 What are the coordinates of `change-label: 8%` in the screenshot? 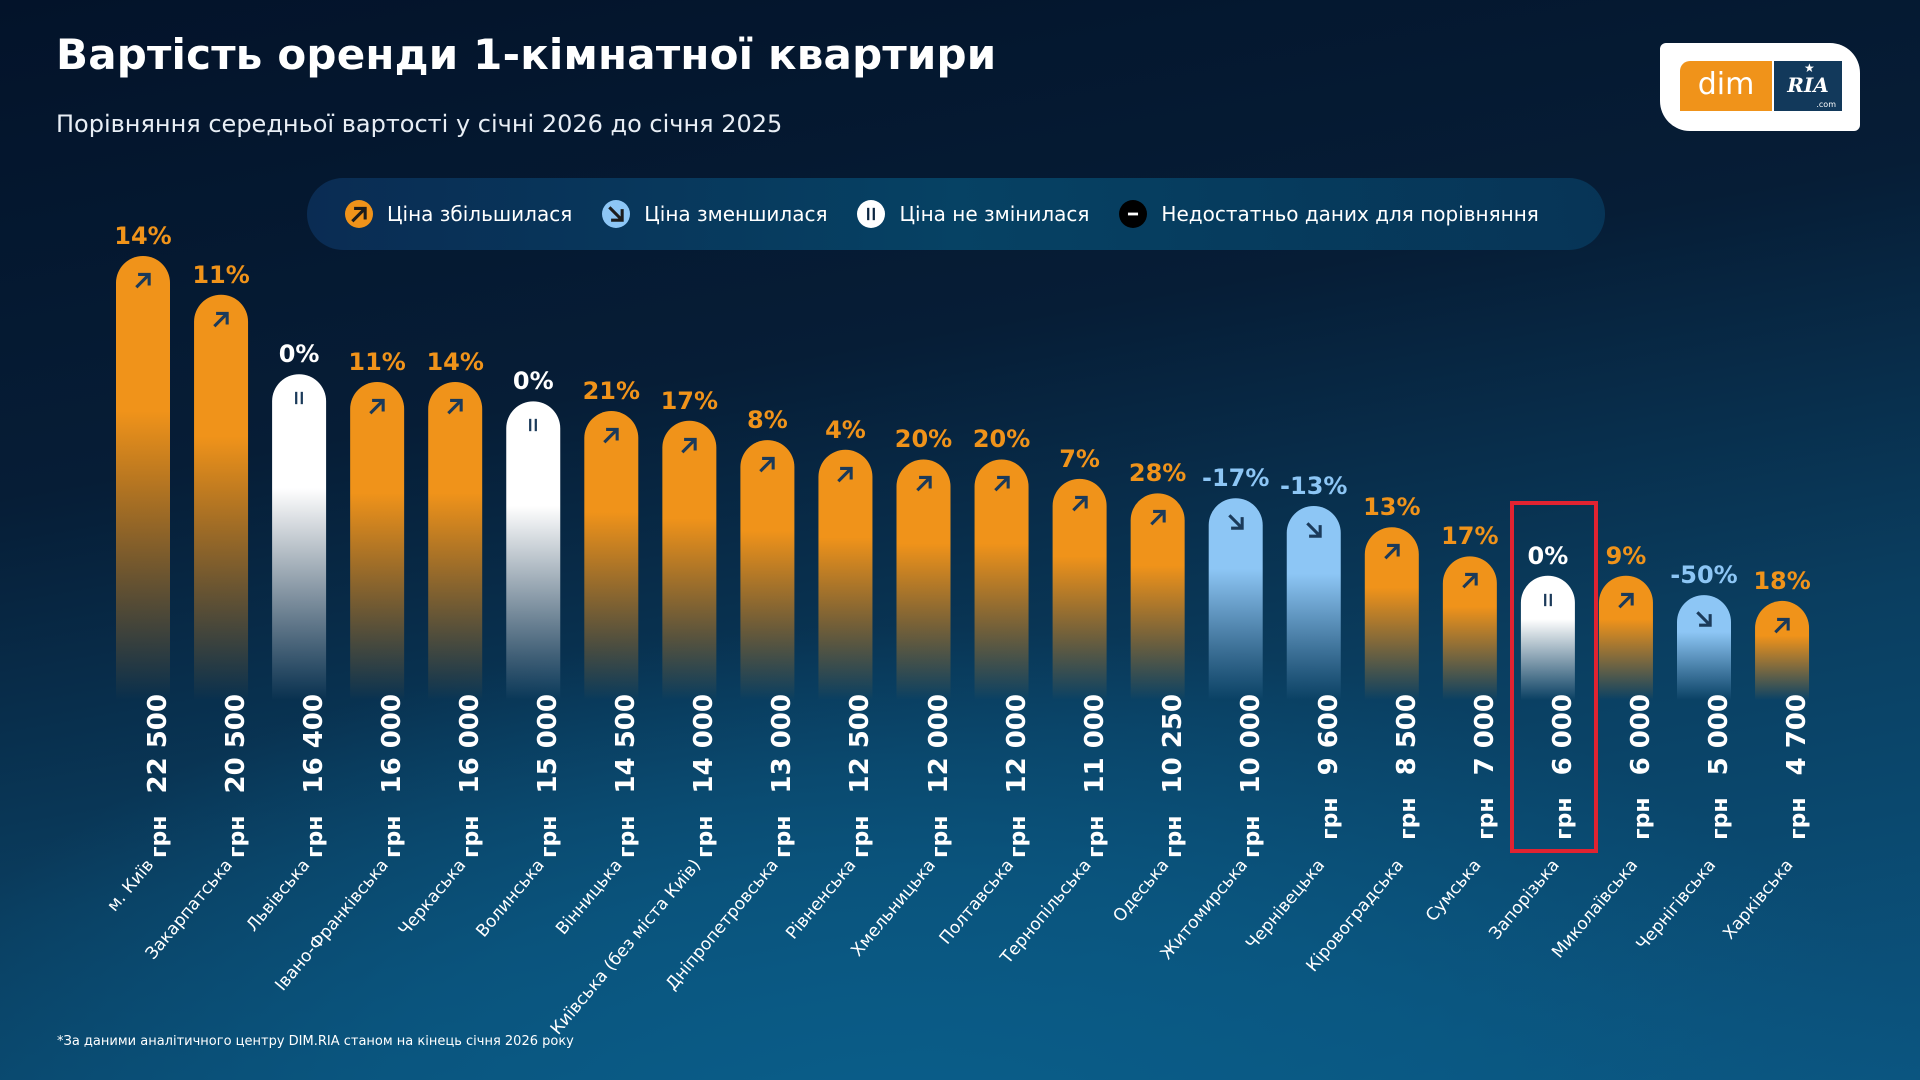 It's located at (767, 420).